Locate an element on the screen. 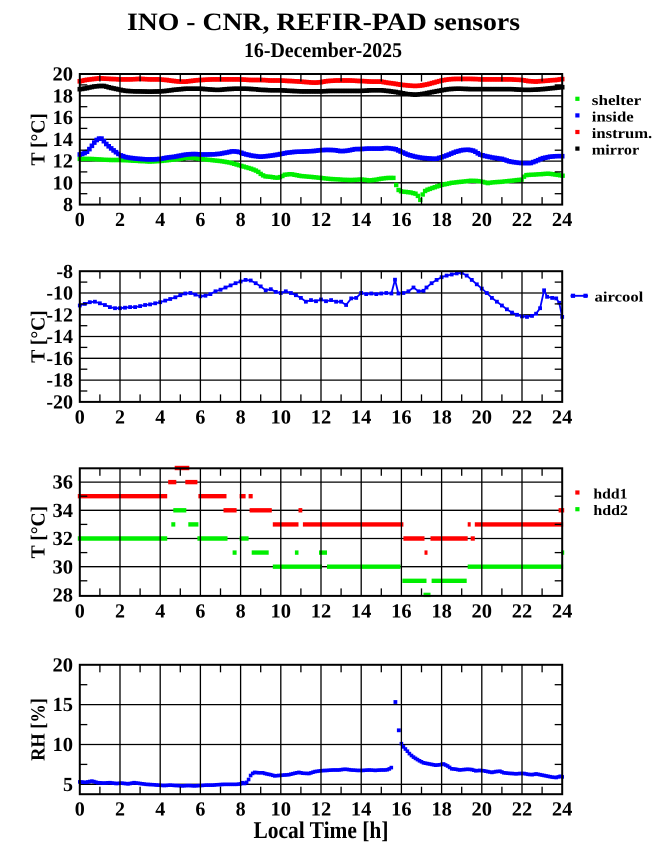 This screenshot has width=655, height=865. svg-text: hdd2 is located at coordinates (610, 511).